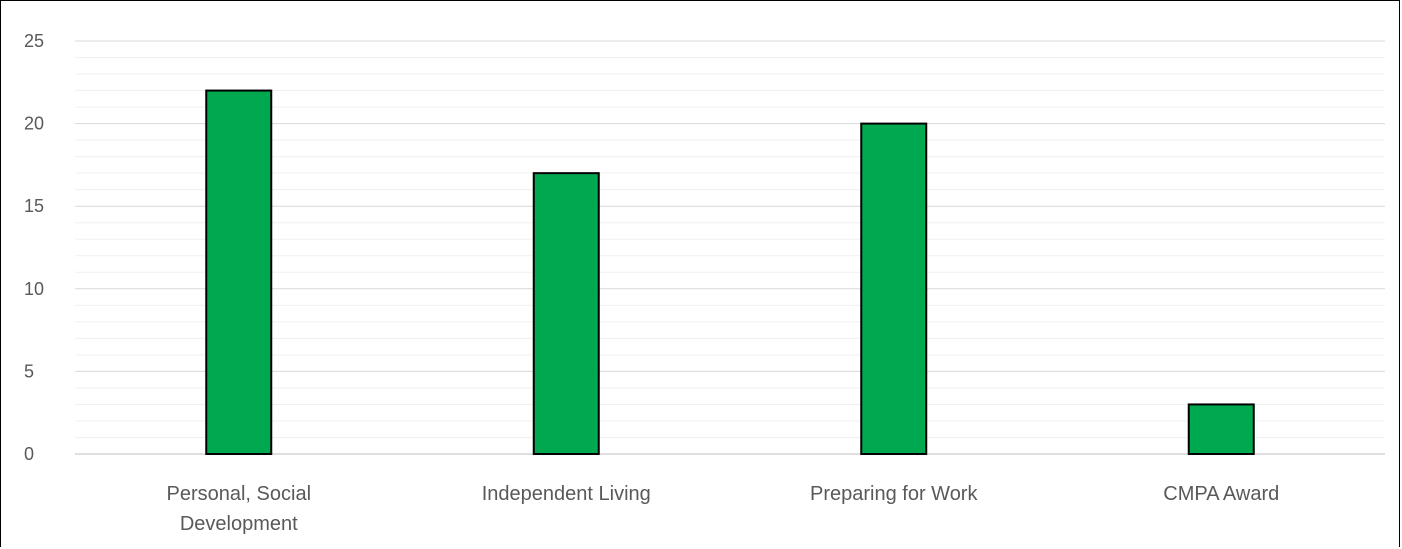 This screenshot has width=1402, height=549. I want to click on y-axis: 0 5 10 15 20 25, so click(34, 247).